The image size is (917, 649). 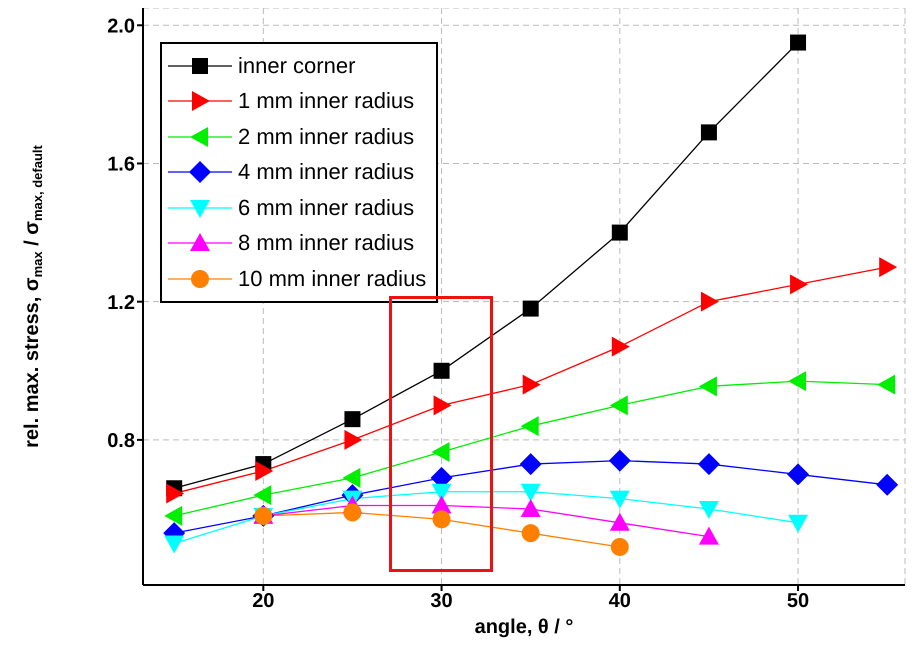 I want to click on legend-label: 8 mm inner radius, so click(x=326, y=243).